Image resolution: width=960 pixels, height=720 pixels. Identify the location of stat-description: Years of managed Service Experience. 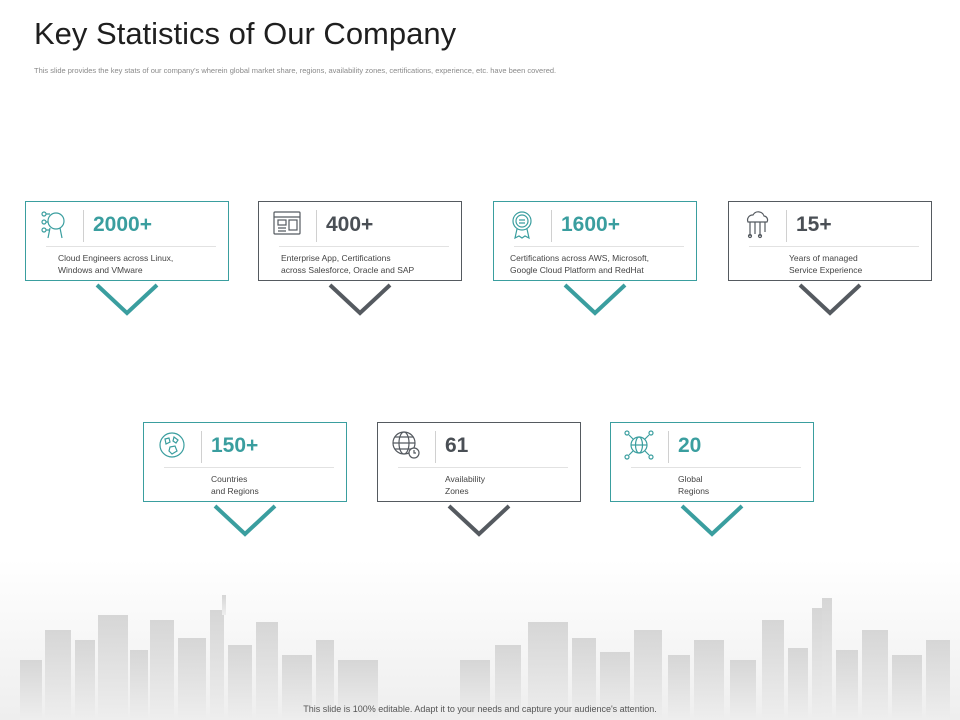
(826, 264).